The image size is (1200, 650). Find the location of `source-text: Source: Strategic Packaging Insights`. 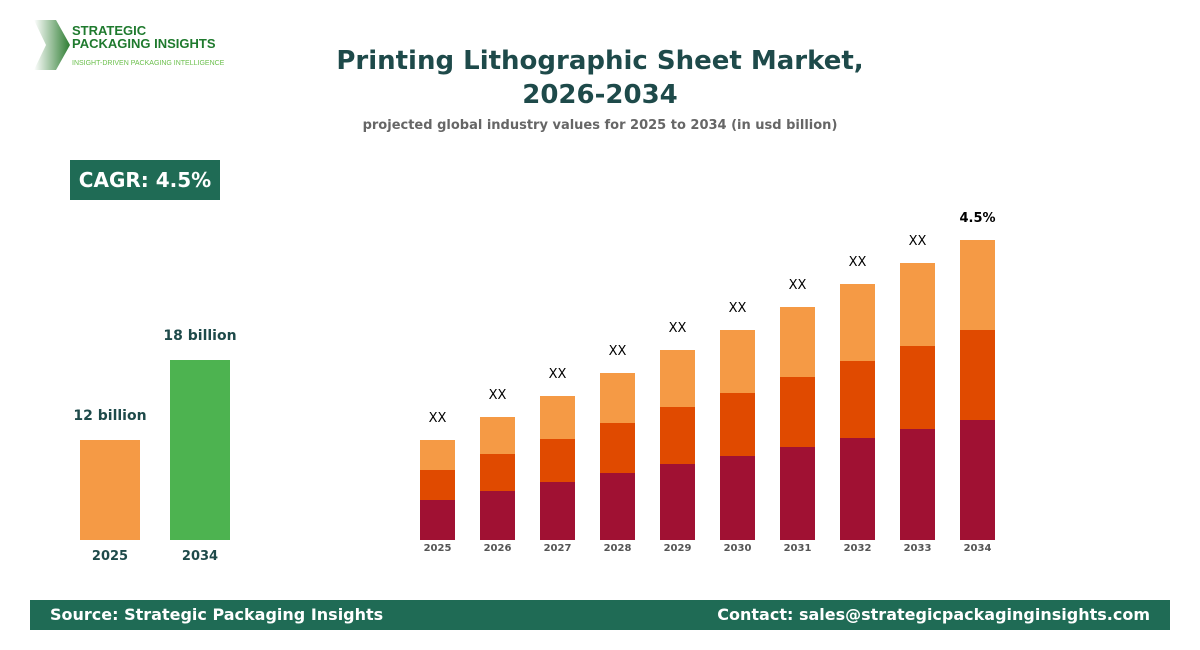

source-text: Source: Strategic Packaging Insights is located at coordinates (217, 614).